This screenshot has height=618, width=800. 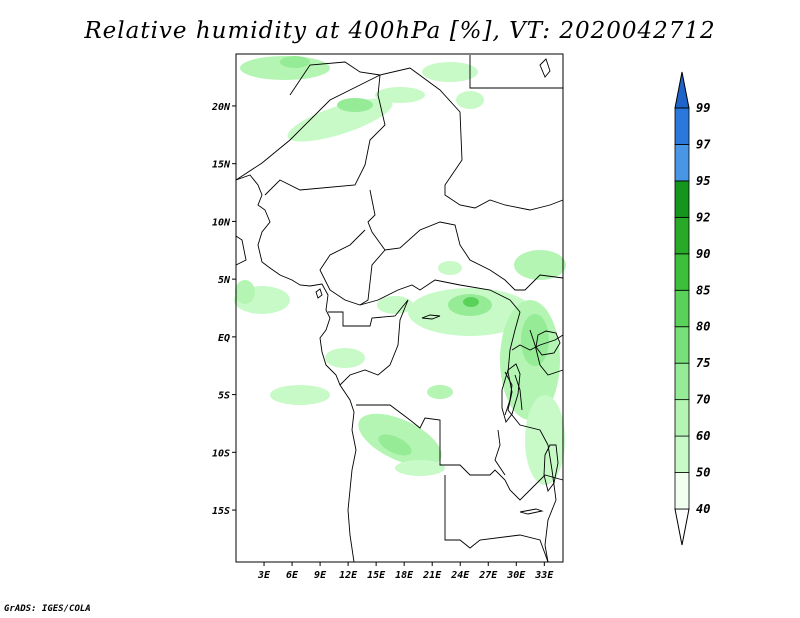 What do you see at coordinates (221, 165) in the screenshot?
I see `lat-tick-label: 15N` at bounding box center [221, 165].